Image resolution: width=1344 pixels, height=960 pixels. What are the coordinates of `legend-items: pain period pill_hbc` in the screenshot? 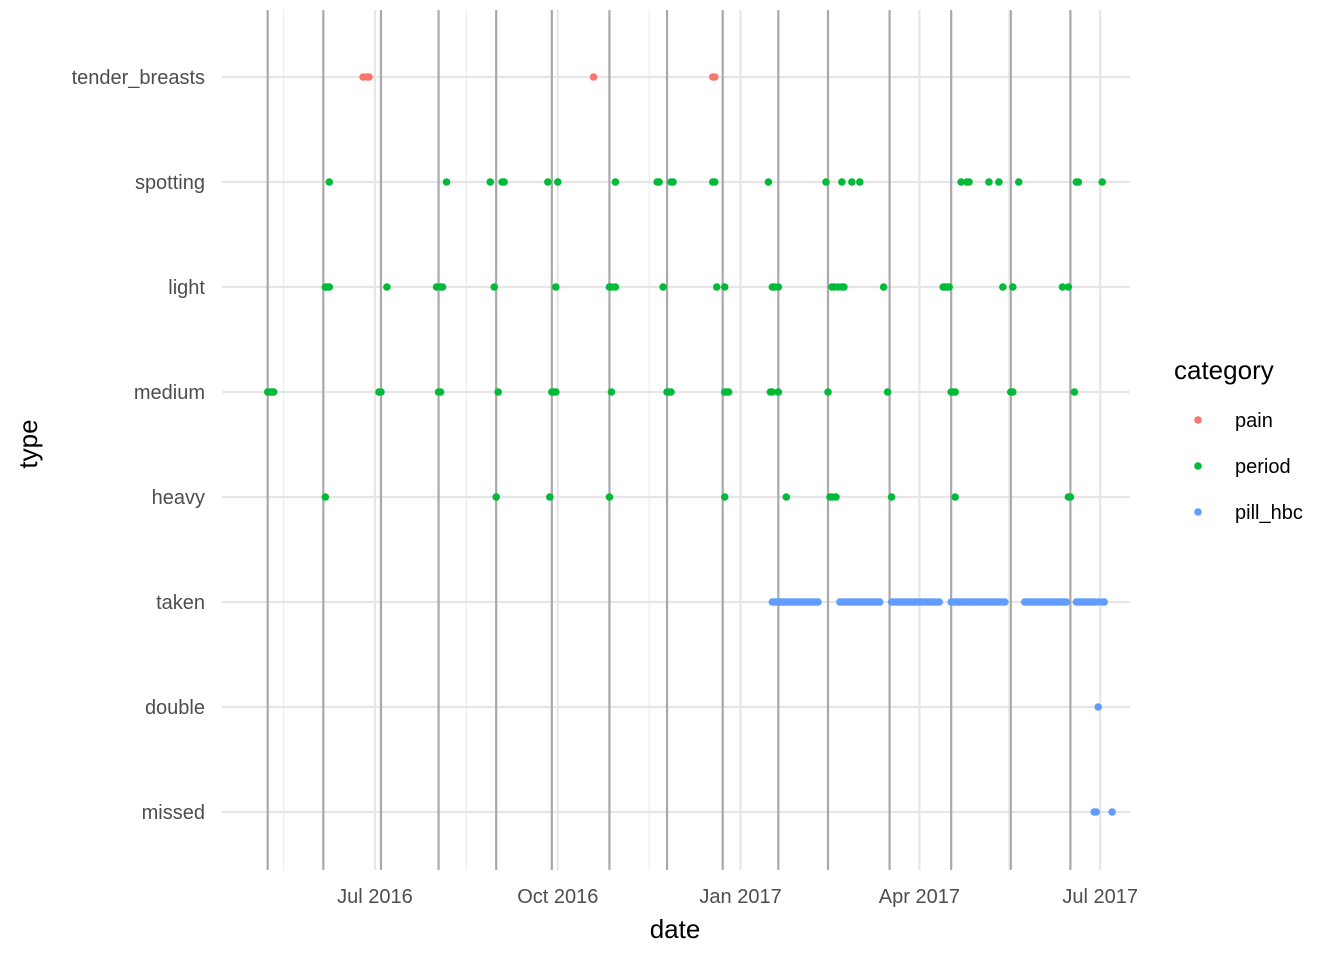 It's located at (1248, 467).